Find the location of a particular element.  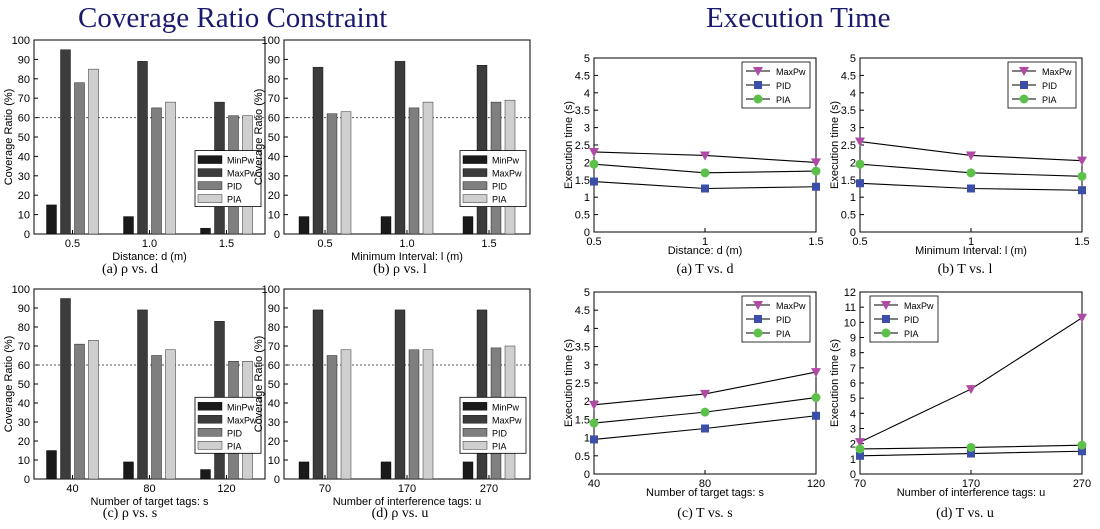

y-tick-label: 1 is located at coordinates (587, 198).